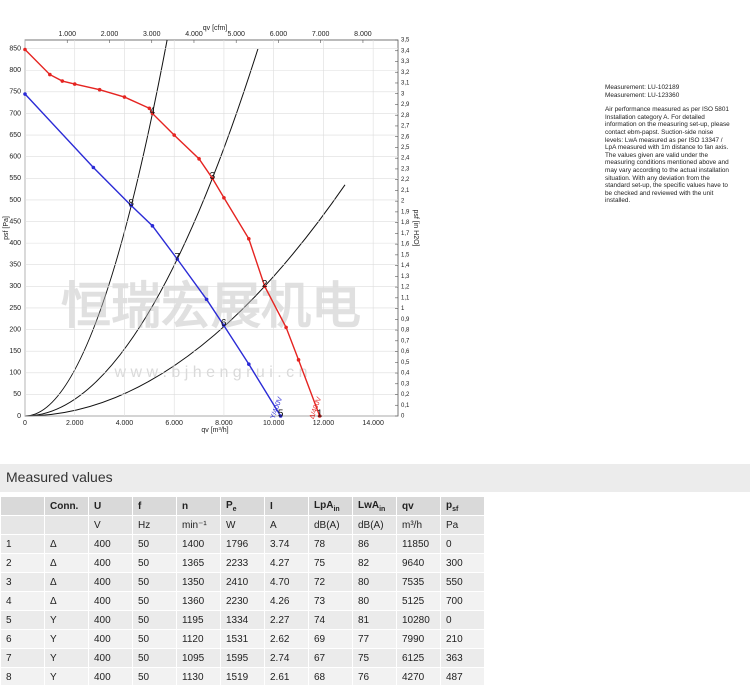 The height and width of the screenshot is (685, 750). I want to click on y2-tick-label: 2,9, so click(405, 105).